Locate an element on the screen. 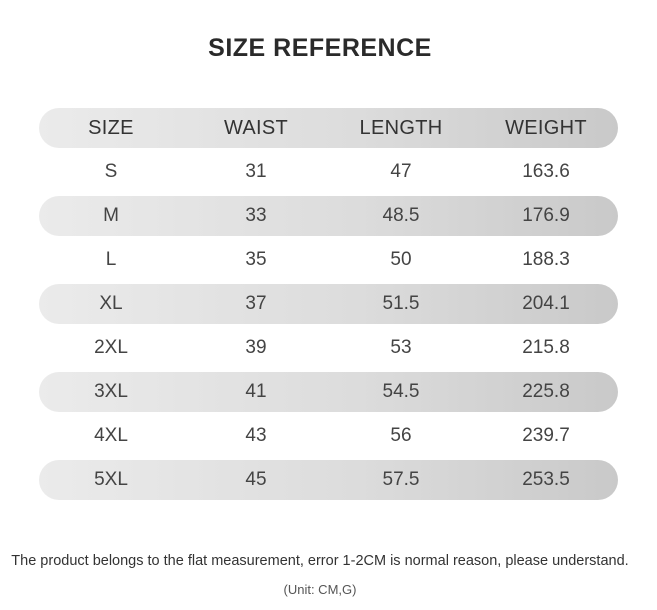 This screenshot has width=657, height=610. length-cell: 56 is located at coordinates (401, 435).